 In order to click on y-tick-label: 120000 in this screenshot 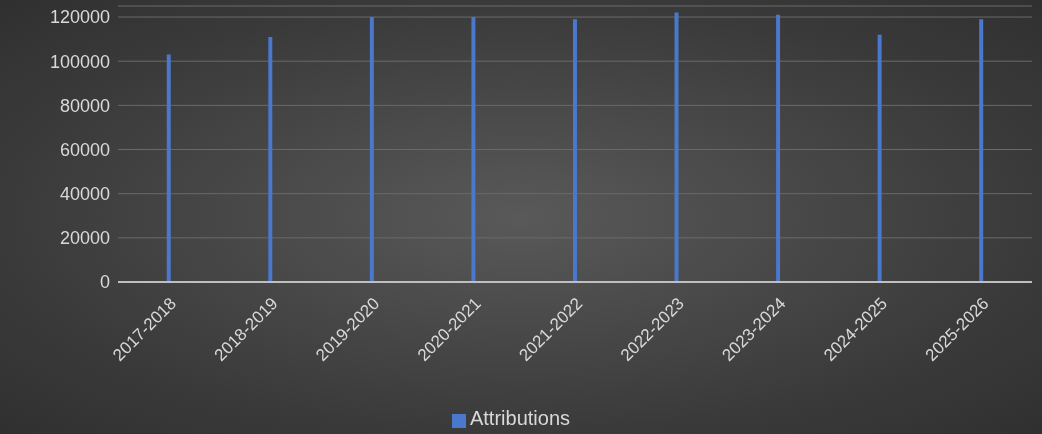, I will do `click(79, 17)`.